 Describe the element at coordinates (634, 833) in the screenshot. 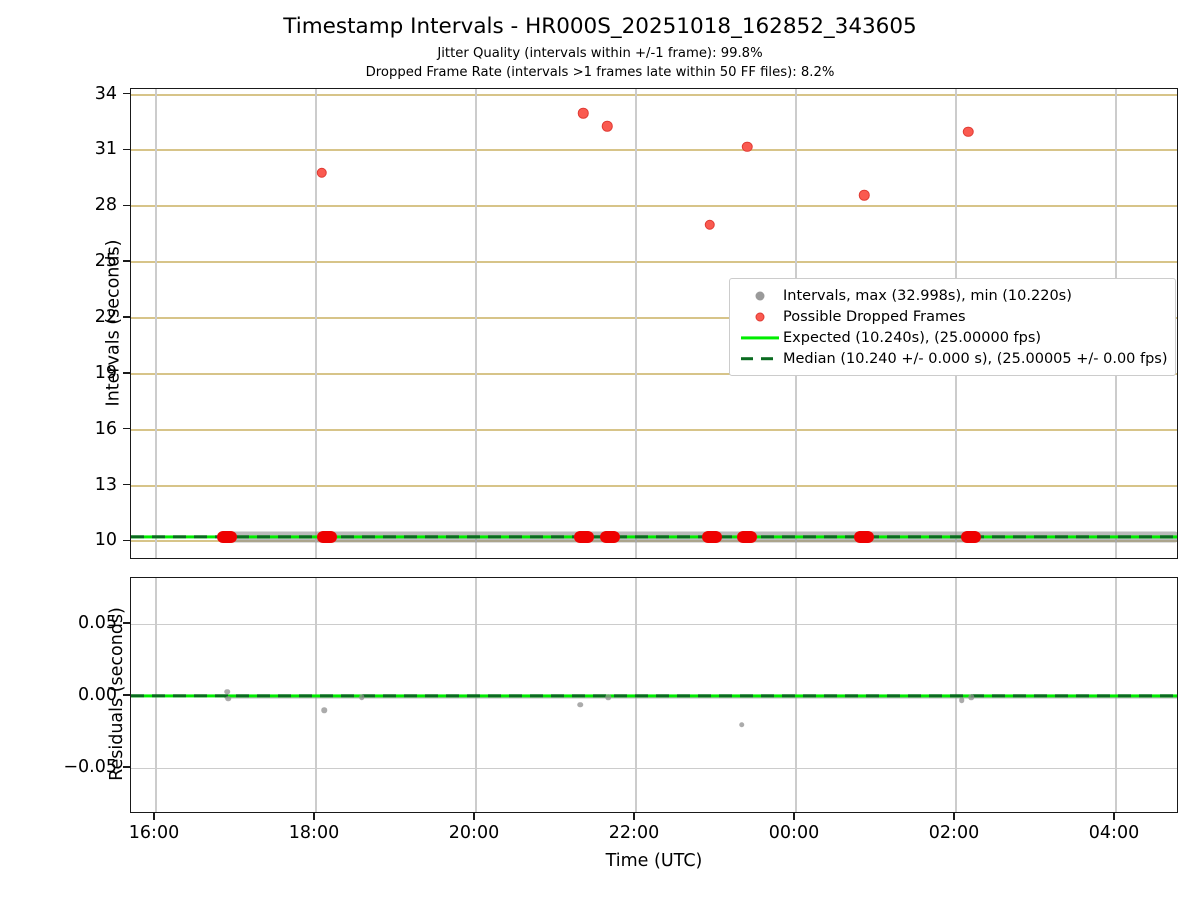

I see `xtick-label-3: 22:00` at that location.